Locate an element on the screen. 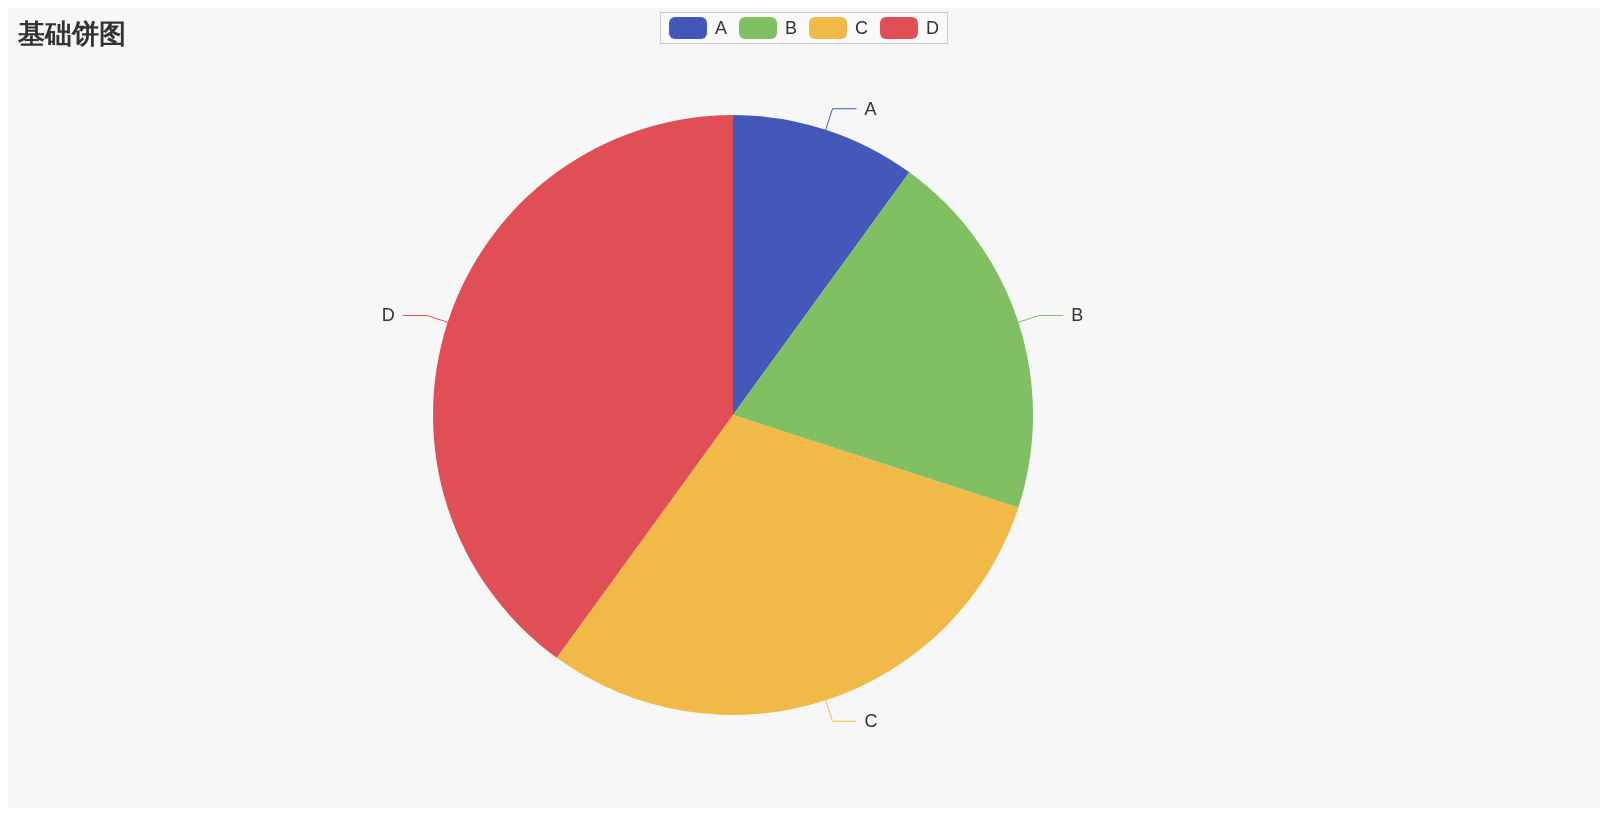 The width and height of the screenshot is (1608, 816). legend-label: C is located at coordinates (862, 28).